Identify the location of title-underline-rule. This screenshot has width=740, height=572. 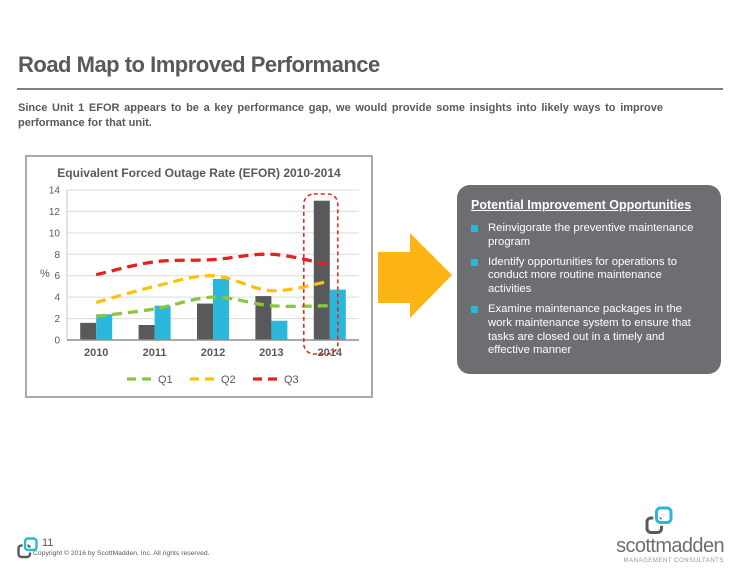
(370, 89).